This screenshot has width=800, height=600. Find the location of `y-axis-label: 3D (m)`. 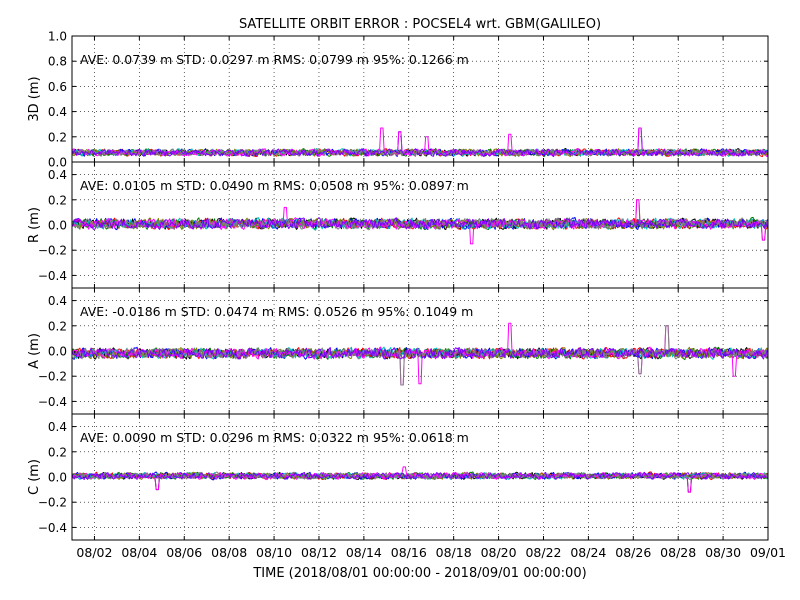

y-axis-label: 3D (m) is located at coordinates (34, 98).